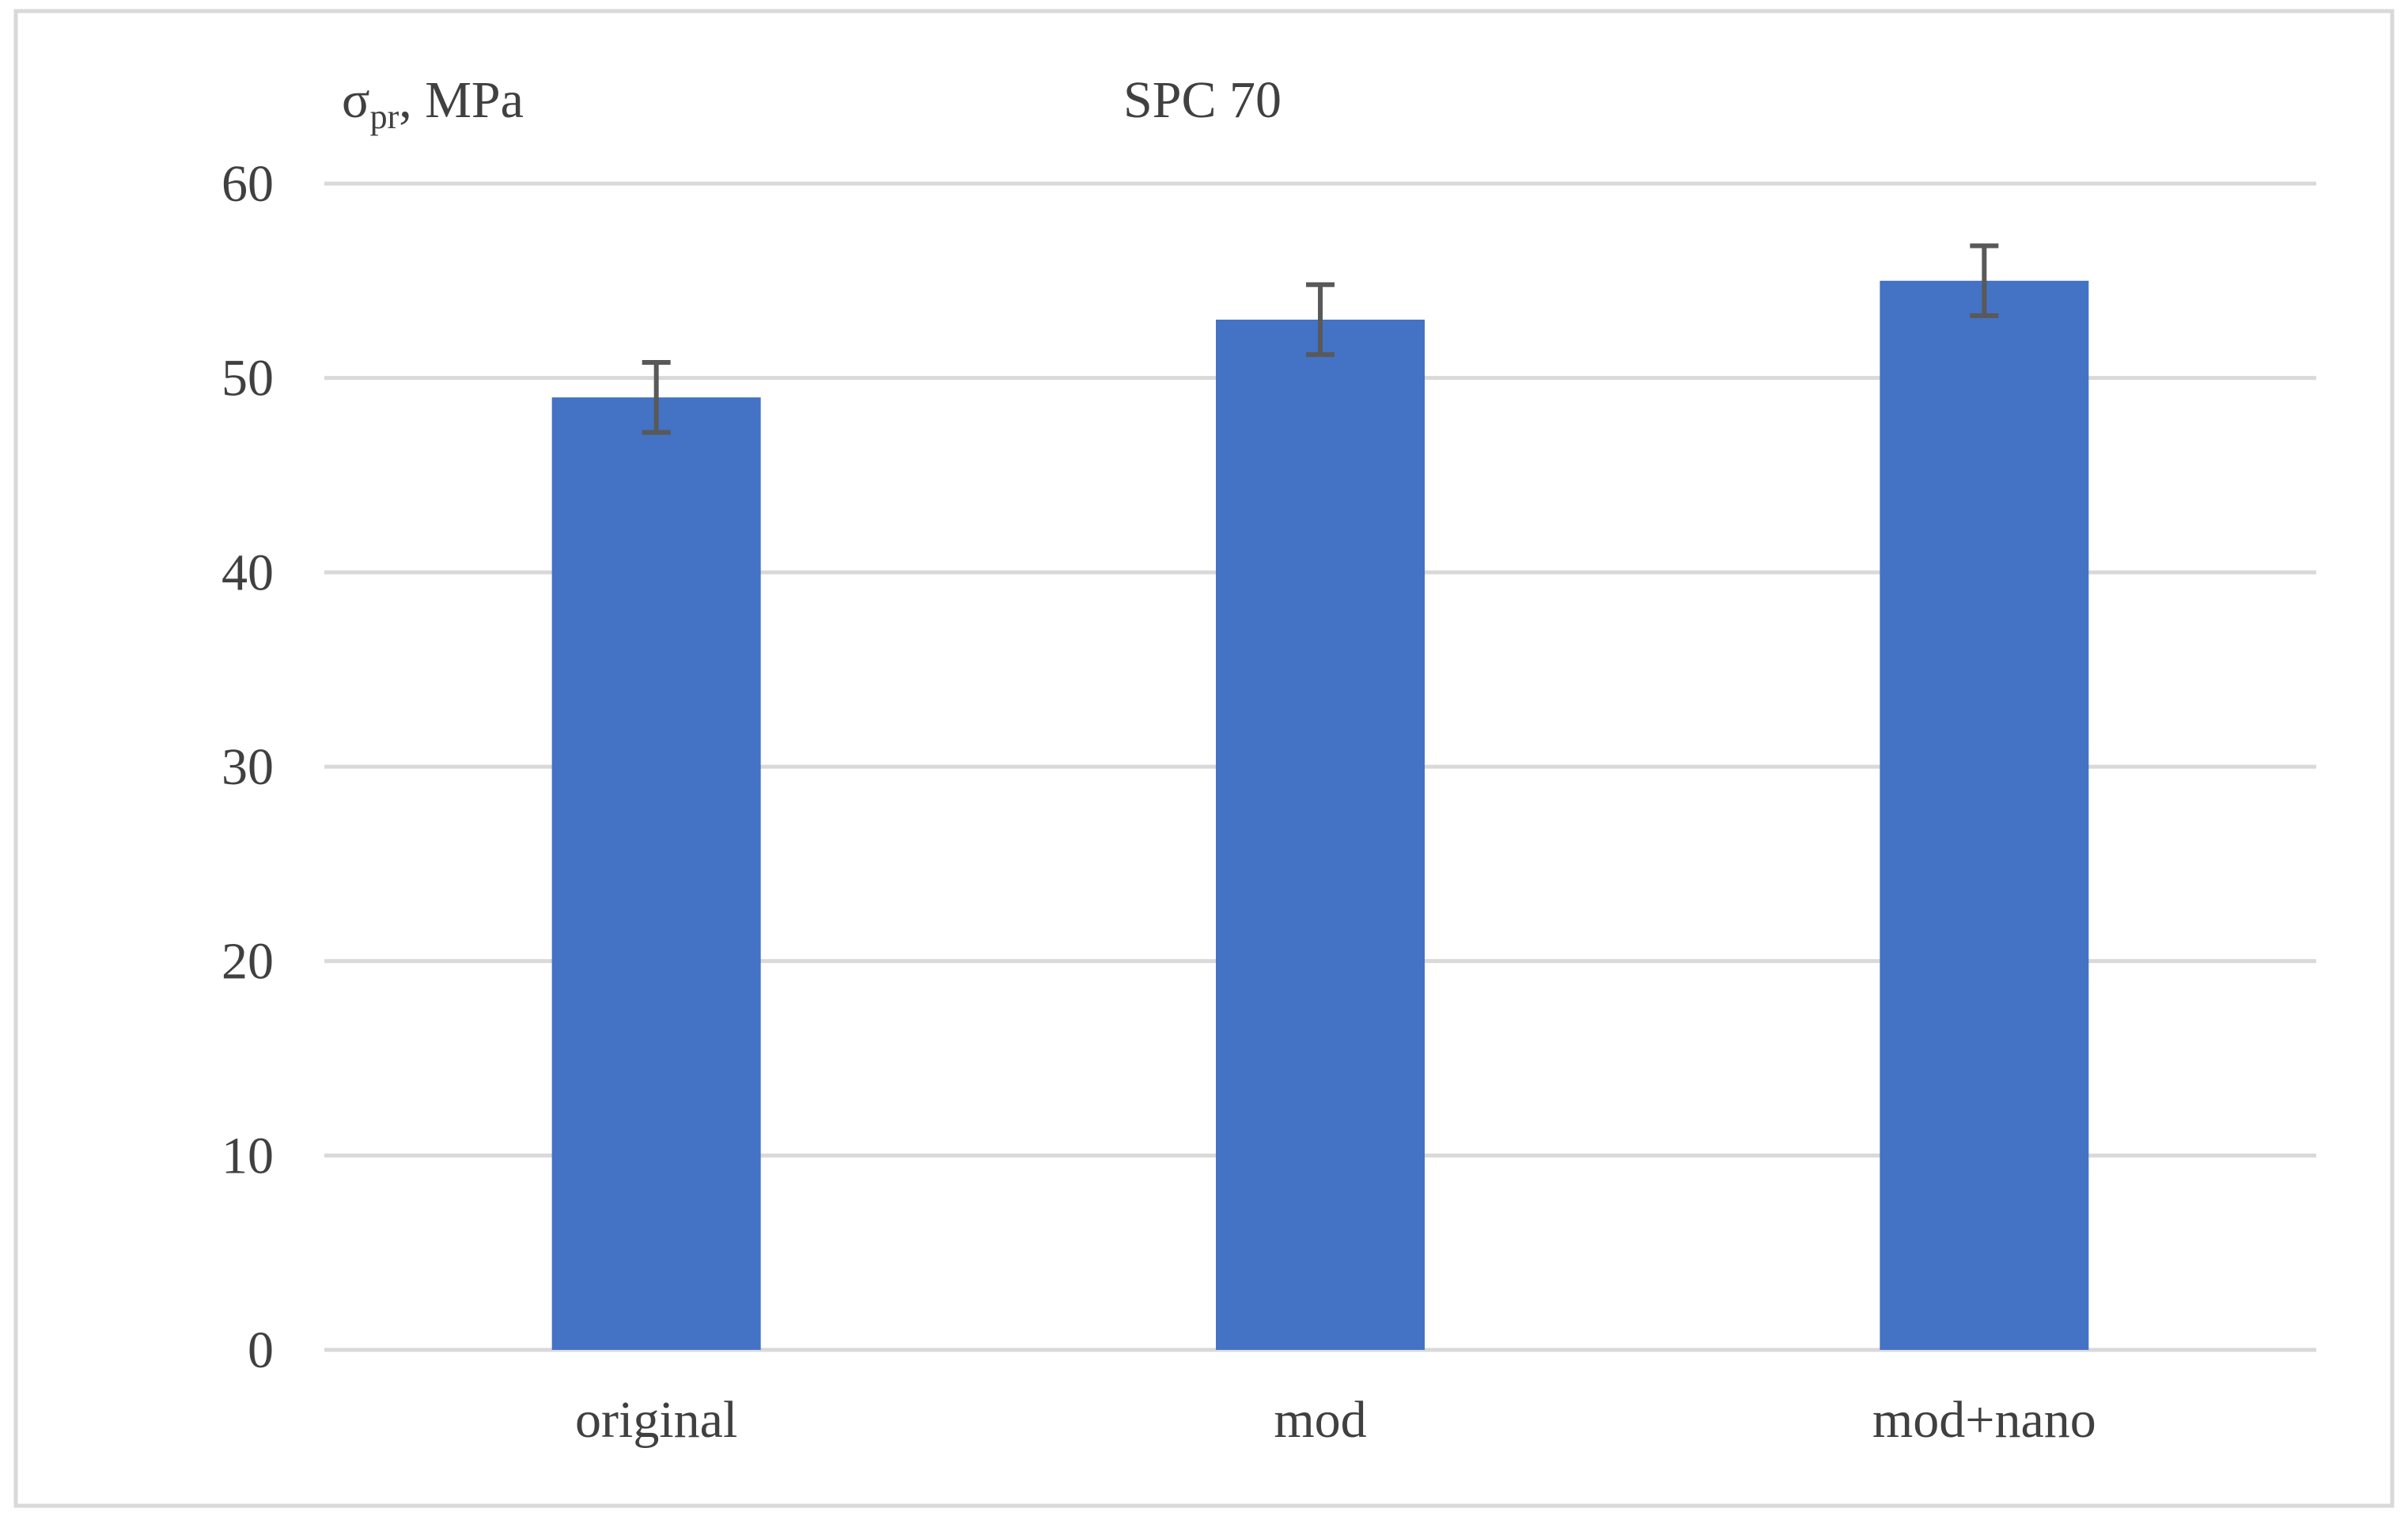 The image size is (2408, 1520). Describe the element at coordinates (356, 100) in the screenshot. I see `y-axis-label-symbol: σ` at that location.